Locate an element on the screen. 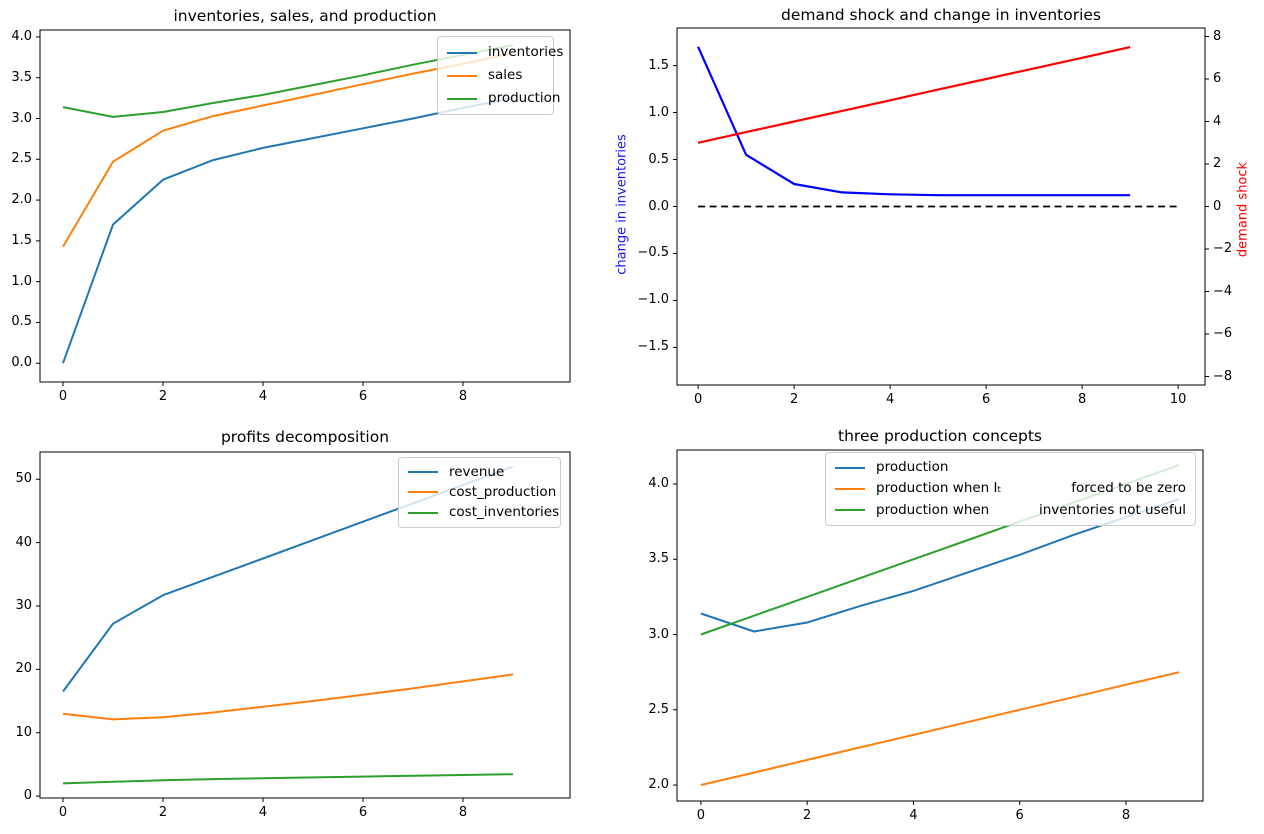 This screenshot has height=834, width=1264. legend-item: revenue is located at coordinates (479, 472).